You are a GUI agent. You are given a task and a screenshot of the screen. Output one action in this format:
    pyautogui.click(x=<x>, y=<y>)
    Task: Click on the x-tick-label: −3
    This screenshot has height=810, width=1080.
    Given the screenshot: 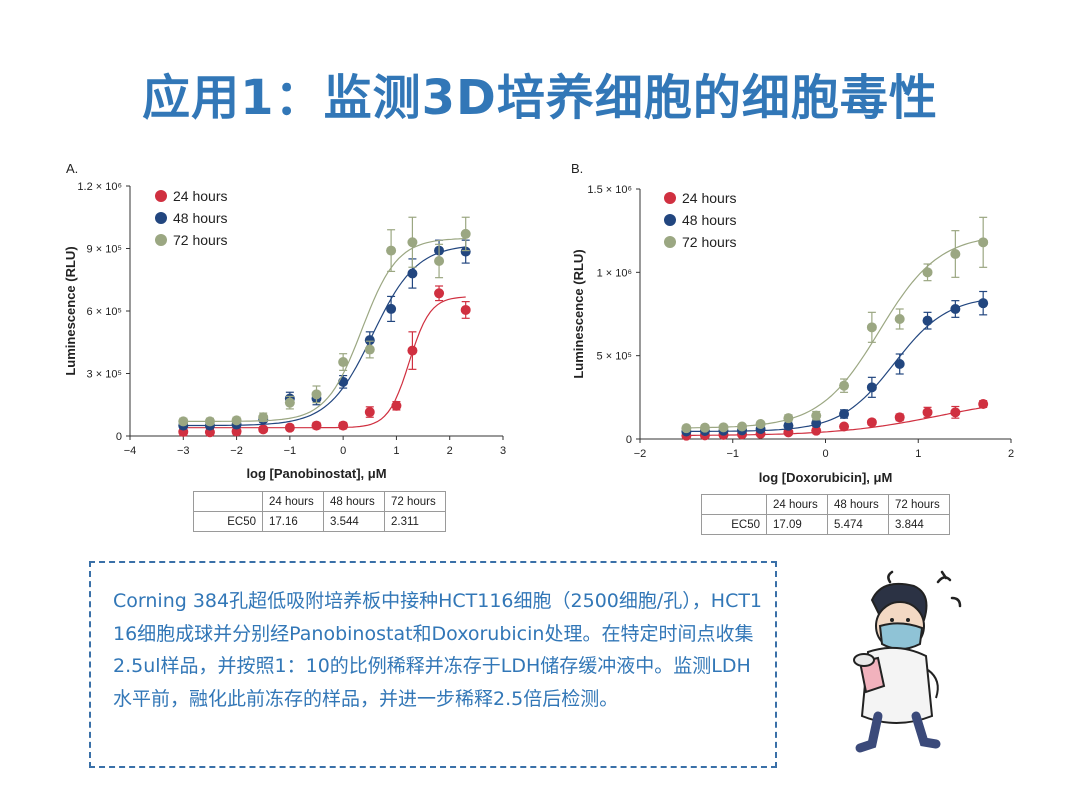 What is the action you would take?
    pyautogui.click(x=183, y=451)
    